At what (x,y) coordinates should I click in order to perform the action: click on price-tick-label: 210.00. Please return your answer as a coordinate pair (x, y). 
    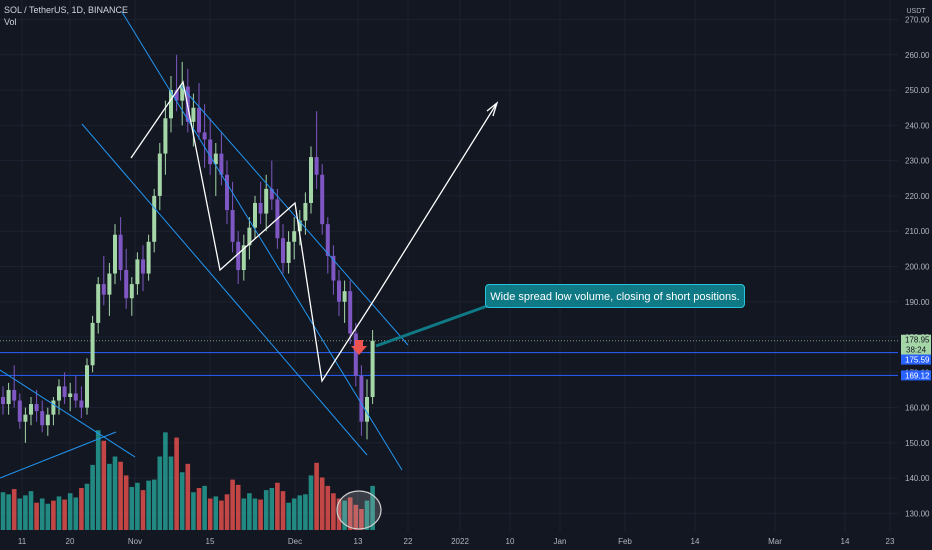
    Looking at the image, I should click on (917, 231).